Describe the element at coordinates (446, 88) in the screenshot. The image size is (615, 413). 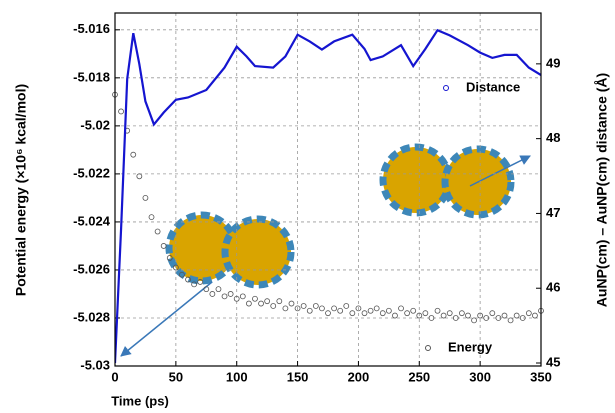
I see `legend-marker` at that location.